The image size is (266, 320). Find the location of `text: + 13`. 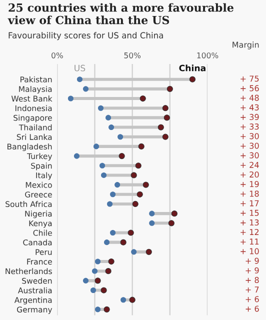

text: + 13 is located at coordinates (249, 222).